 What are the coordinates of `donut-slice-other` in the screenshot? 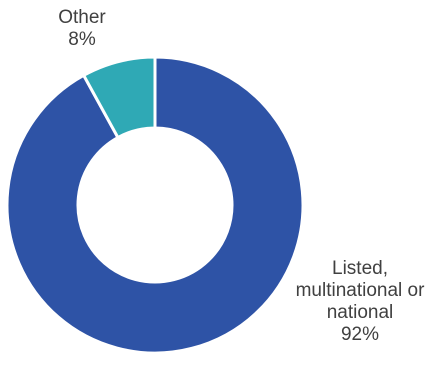 It's located at (119, 97).